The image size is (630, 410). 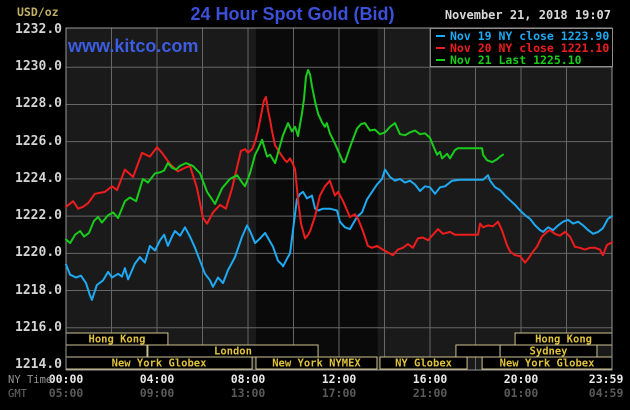 I want to click on ny-time-tick-label: 20:00, so click(x=521, y=379).